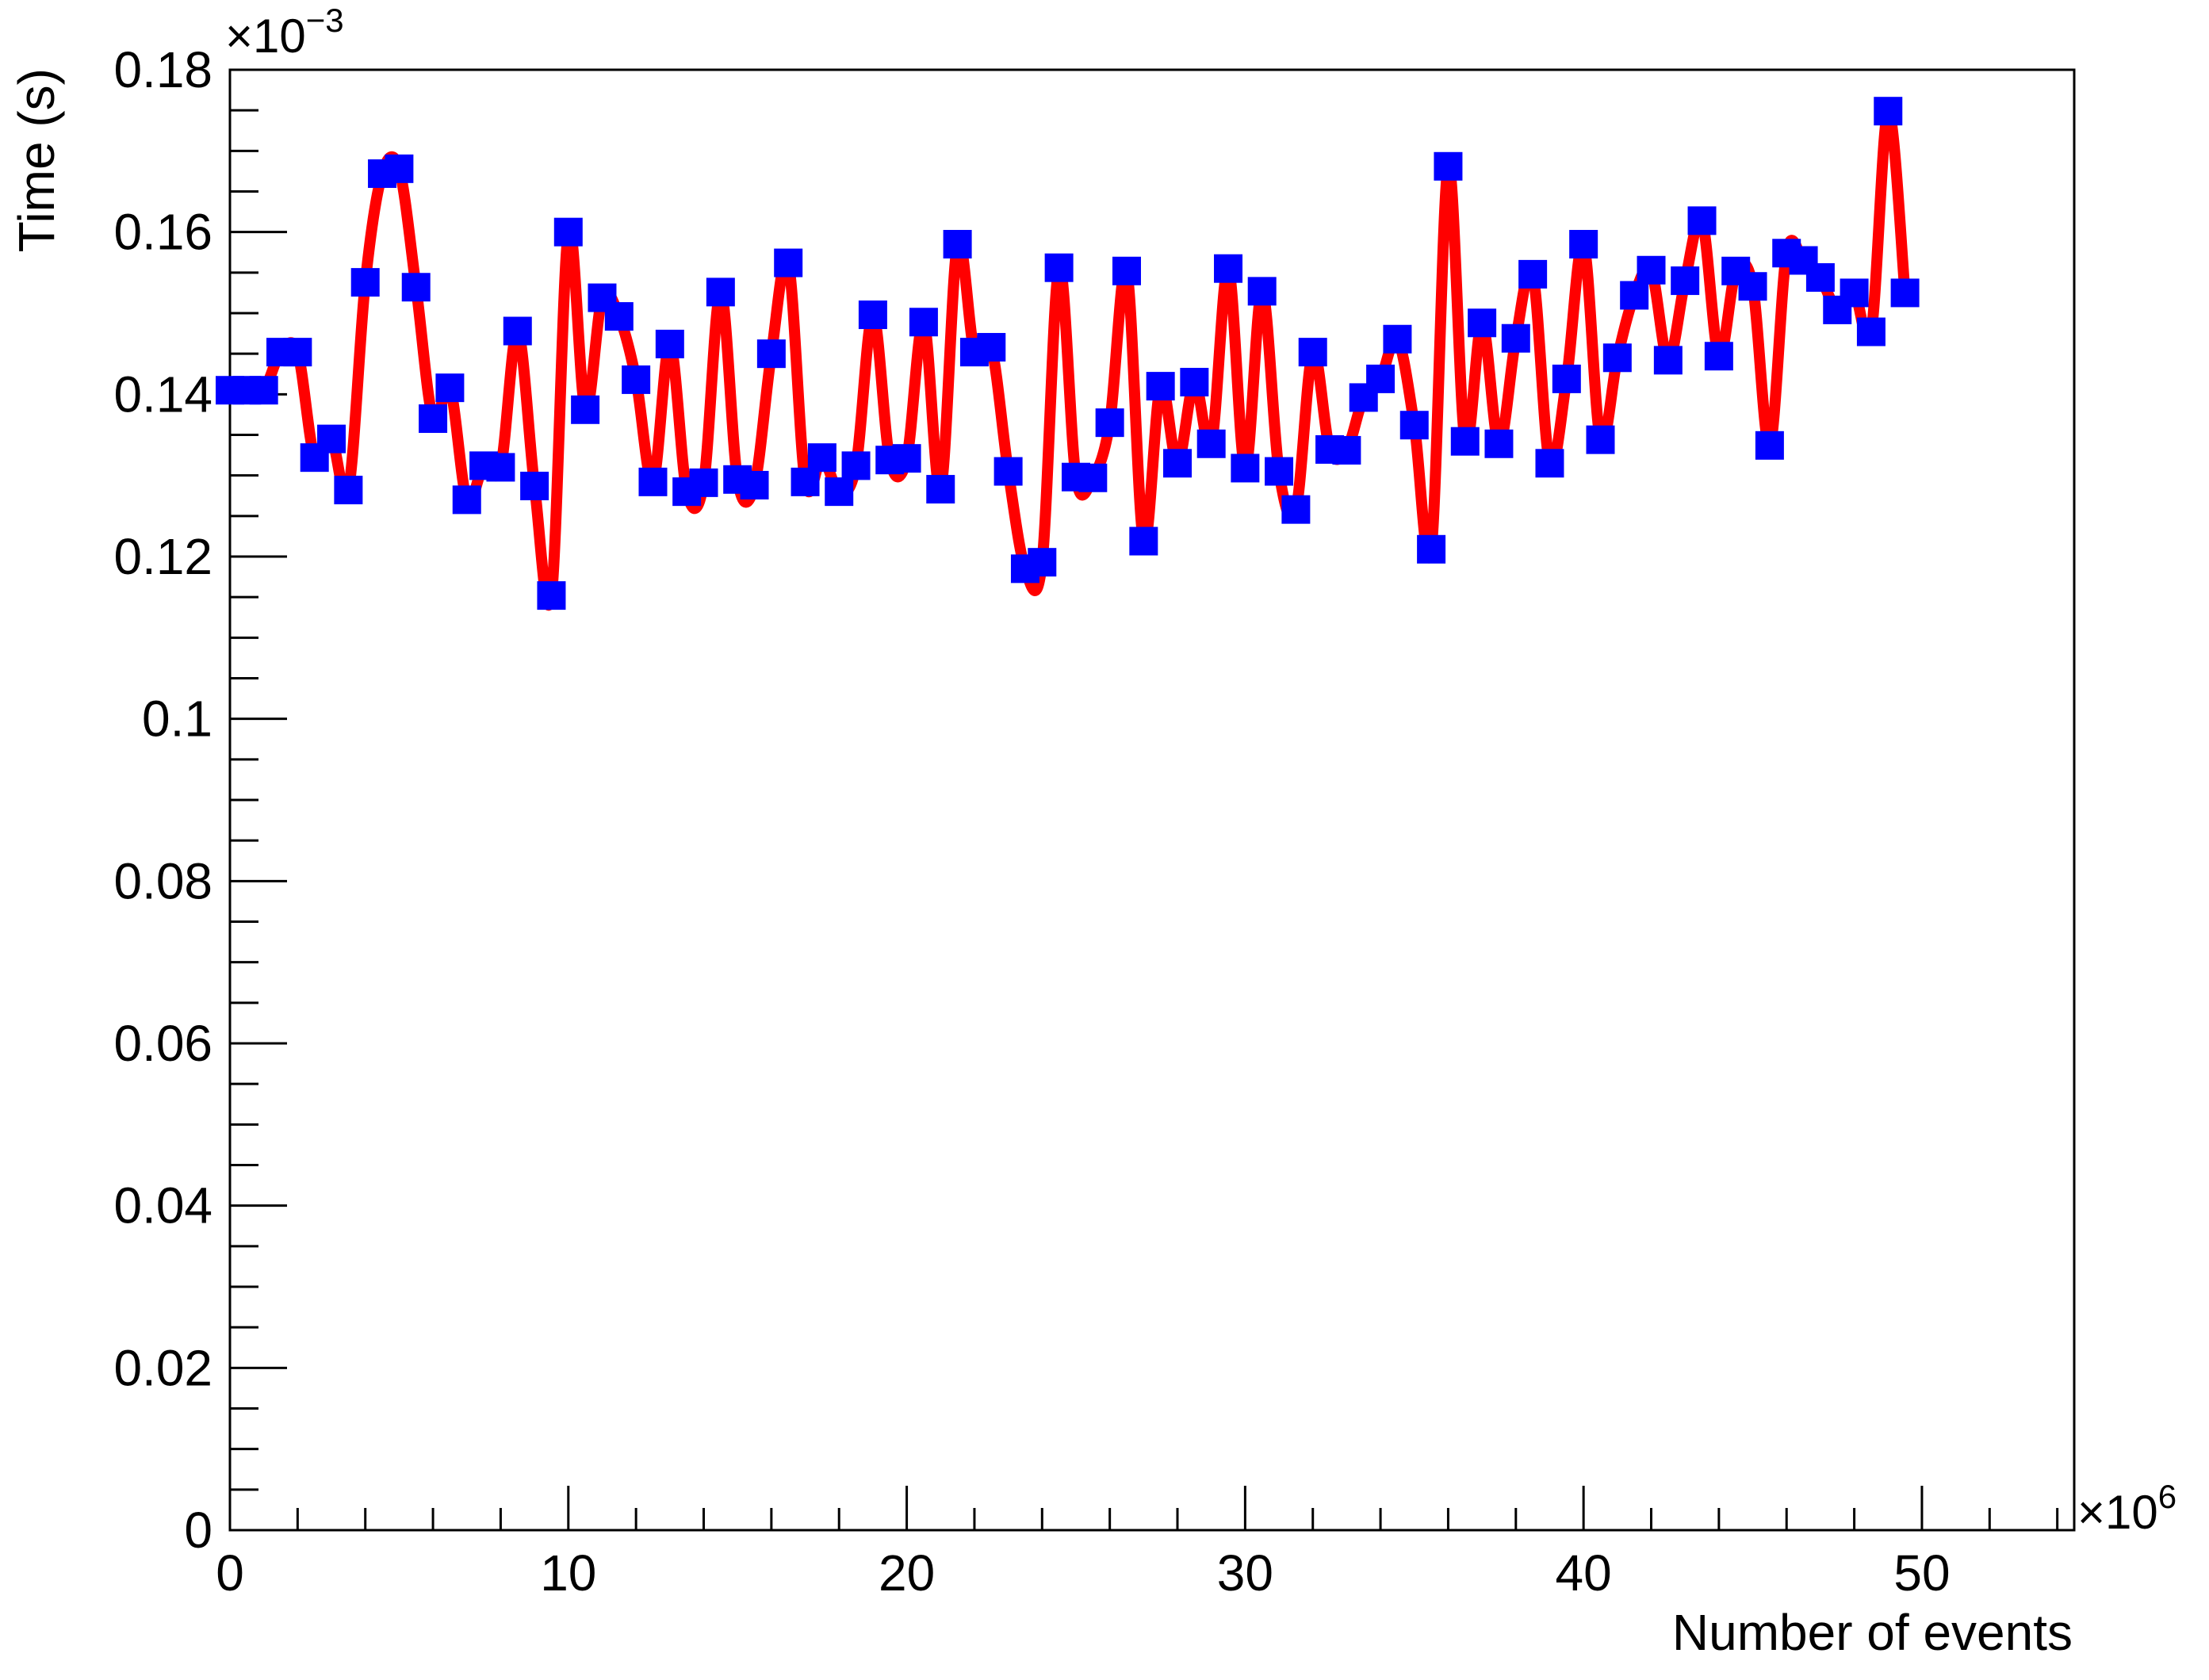  Describe the element at coordinates (162, 69) in the screenshot. I see `y-tick-label: 0.18` at that location.